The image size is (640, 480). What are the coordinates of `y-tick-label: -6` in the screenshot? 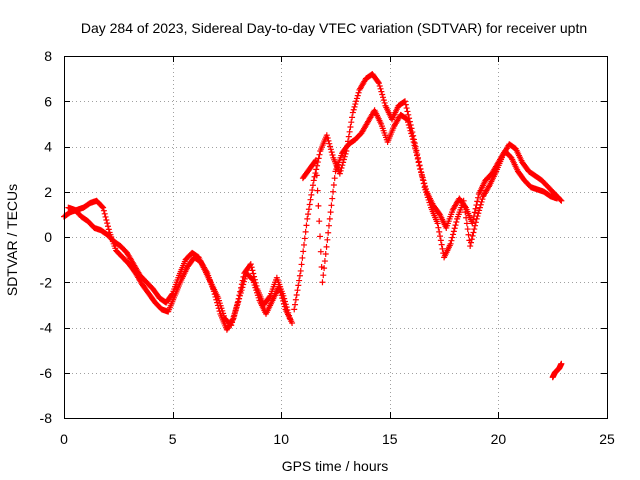 It's located at (46, 373).